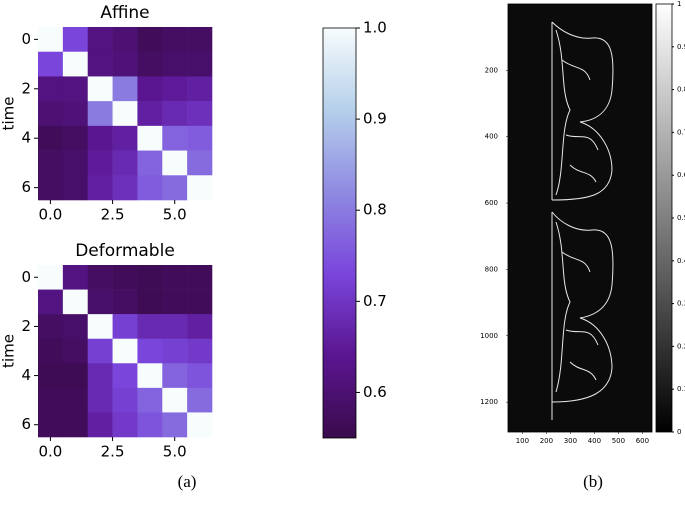 The image size is (685, 520). What do you see at coordinates (339, 233) in the screenshot?
I see `colorbar` at bounding box center [339, 233].